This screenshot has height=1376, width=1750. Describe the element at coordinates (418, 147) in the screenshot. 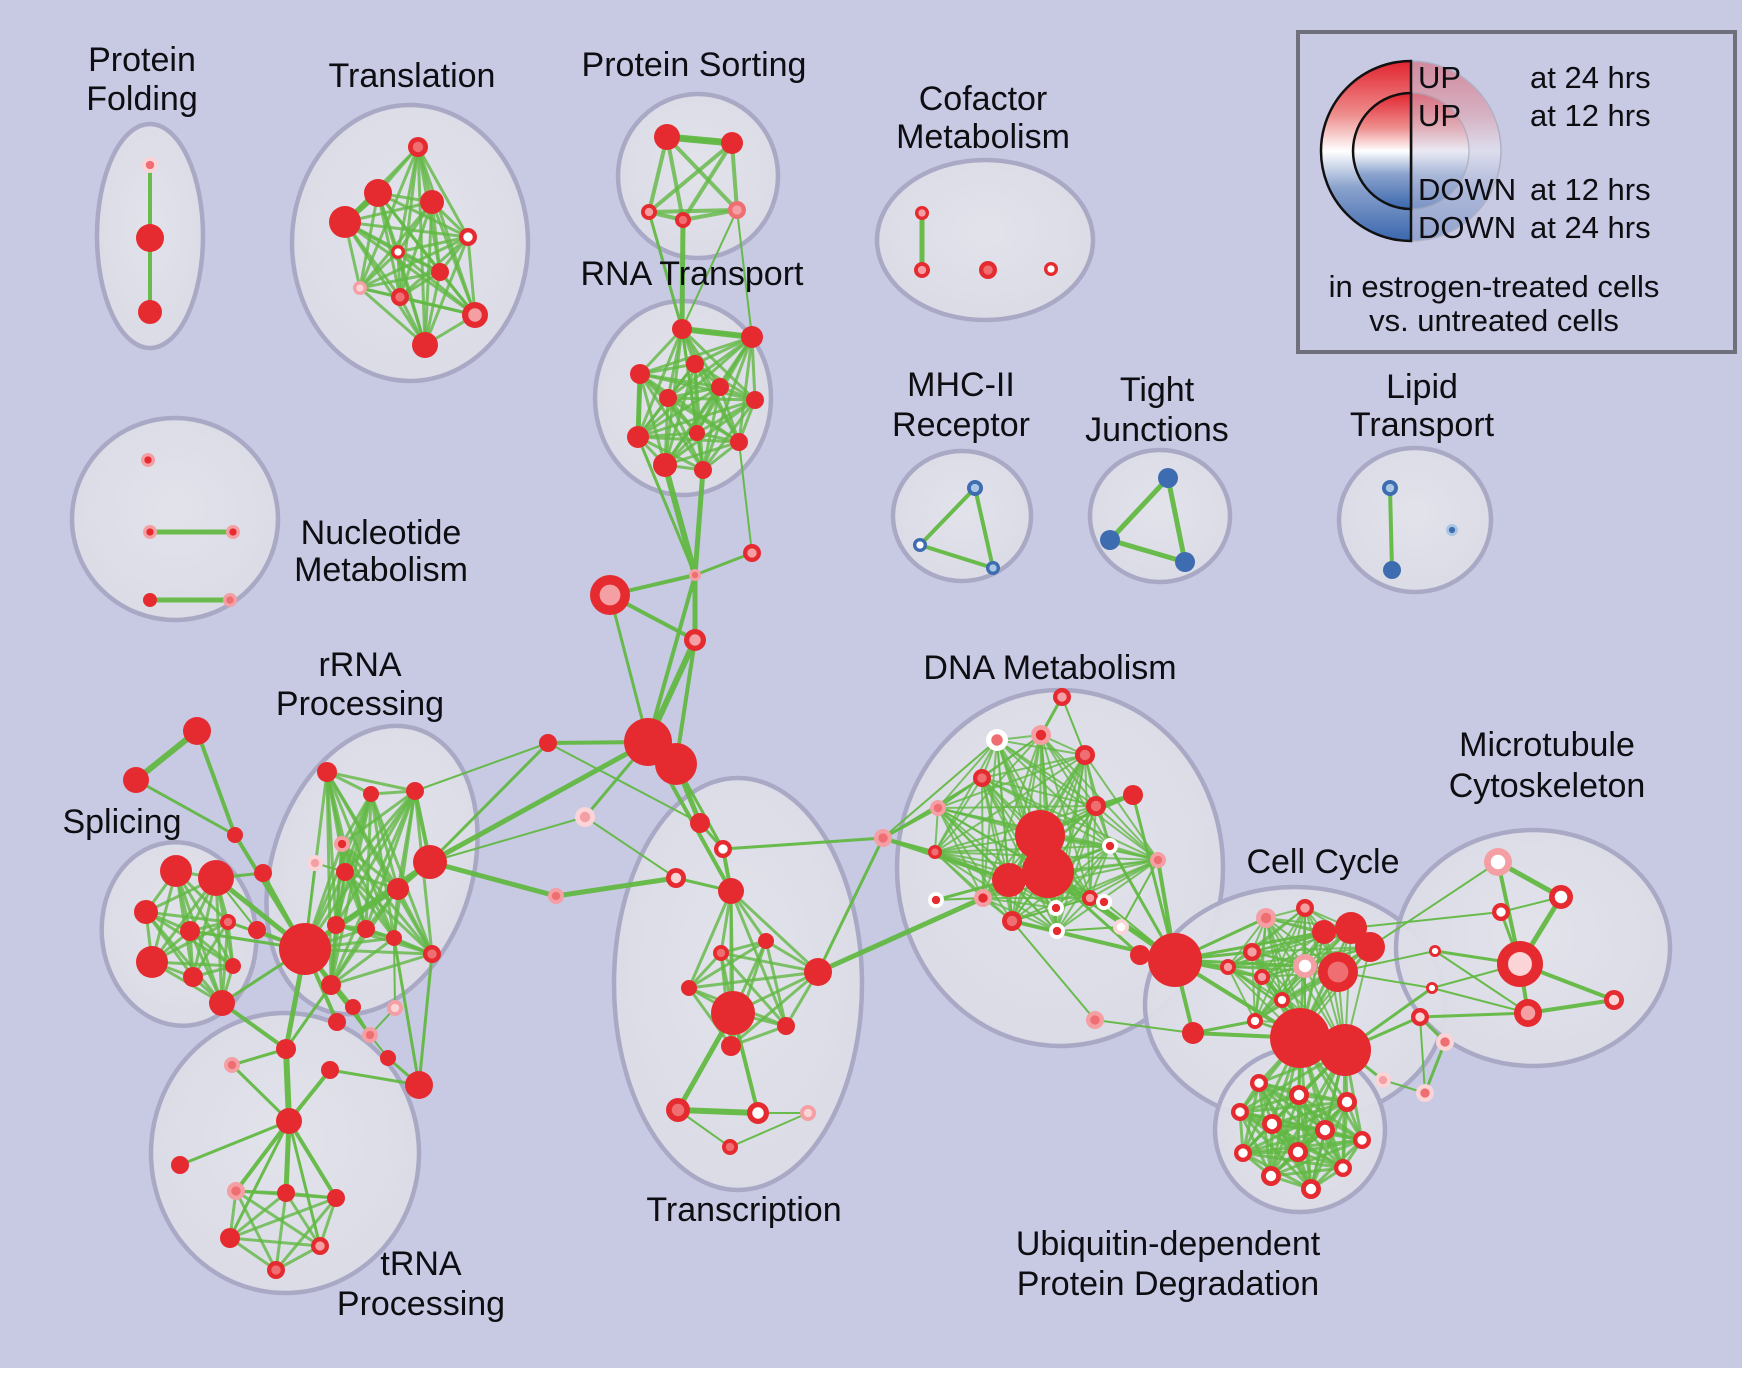

I see `node-tr1` at that location.